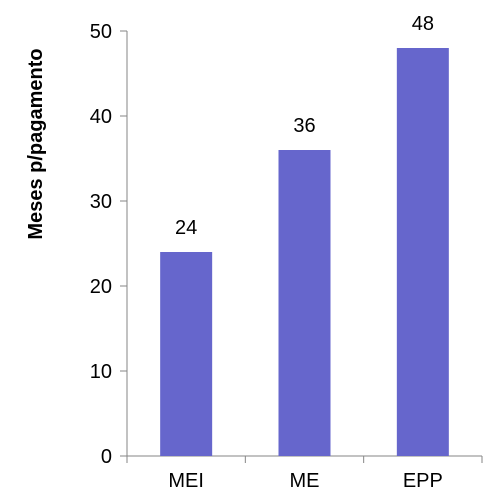 The width and height of the screenshot is (498, 501). What do you see at coordinates (422, 252) in the screenshot?
I see `bar-epp` at bounding box center [422, 252].